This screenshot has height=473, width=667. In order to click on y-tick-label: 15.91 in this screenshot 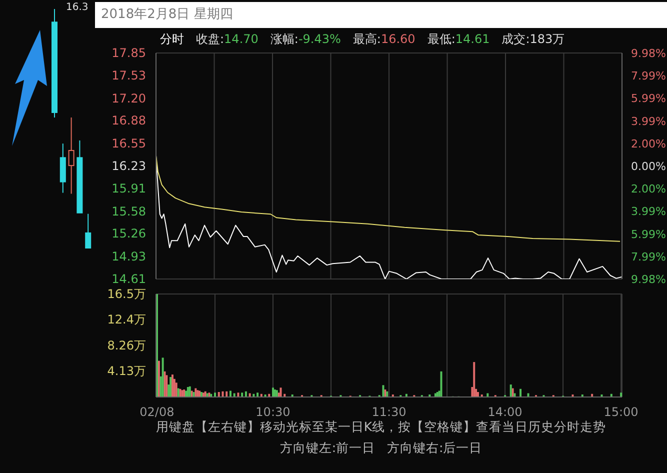, I will do `click(129, 188)`.